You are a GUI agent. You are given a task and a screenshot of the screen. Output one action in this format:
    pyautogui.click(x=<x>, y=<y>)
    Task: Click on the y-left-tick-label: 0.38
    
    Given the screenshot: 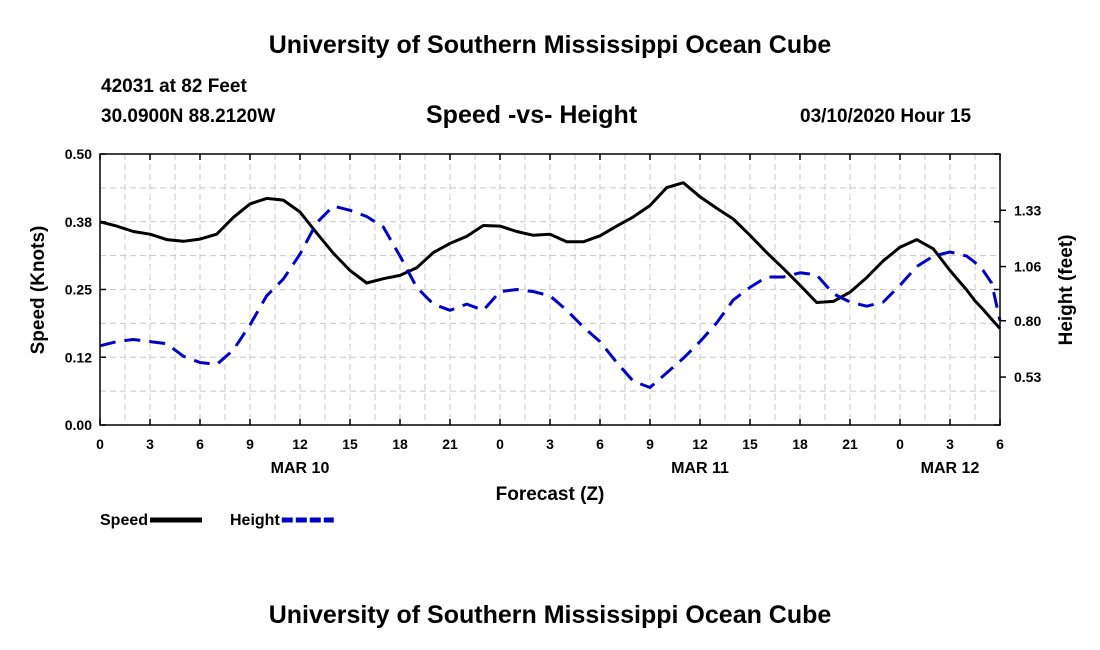 What is the action you would take?
    pyautogui.click(x=78, y=222)
    